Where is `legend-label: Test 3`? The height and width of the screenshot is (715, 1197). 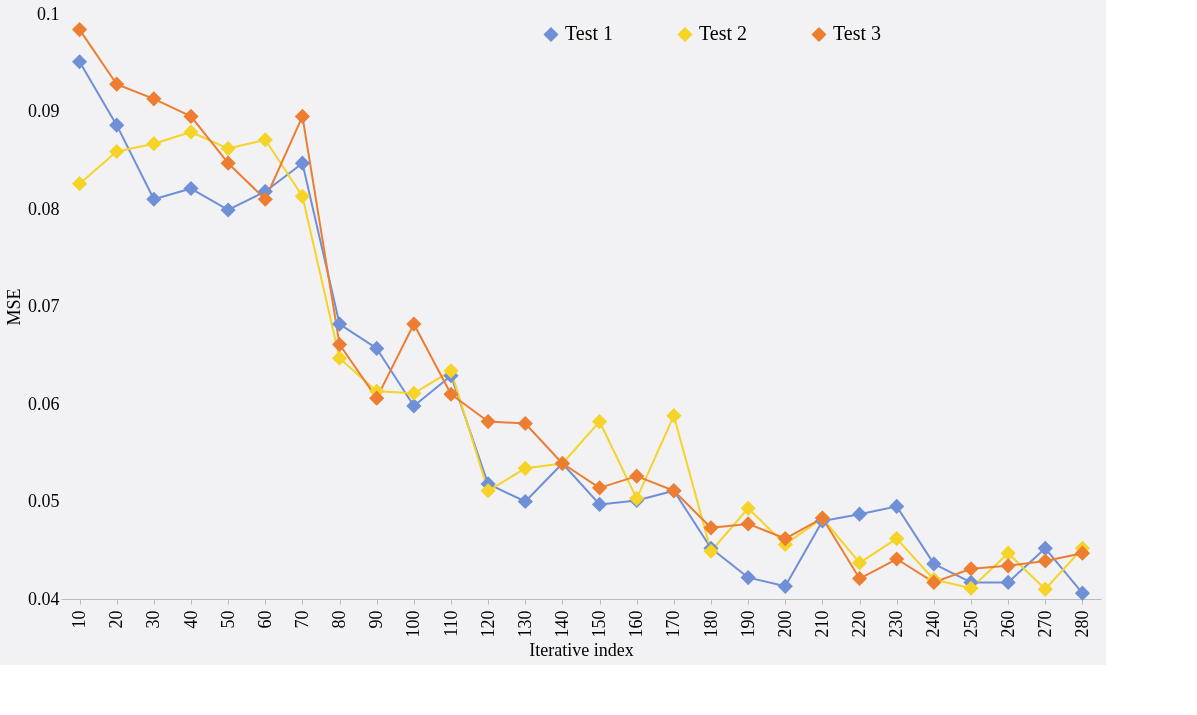 legend-label: Test 3 is located at coordinates (857, 33).